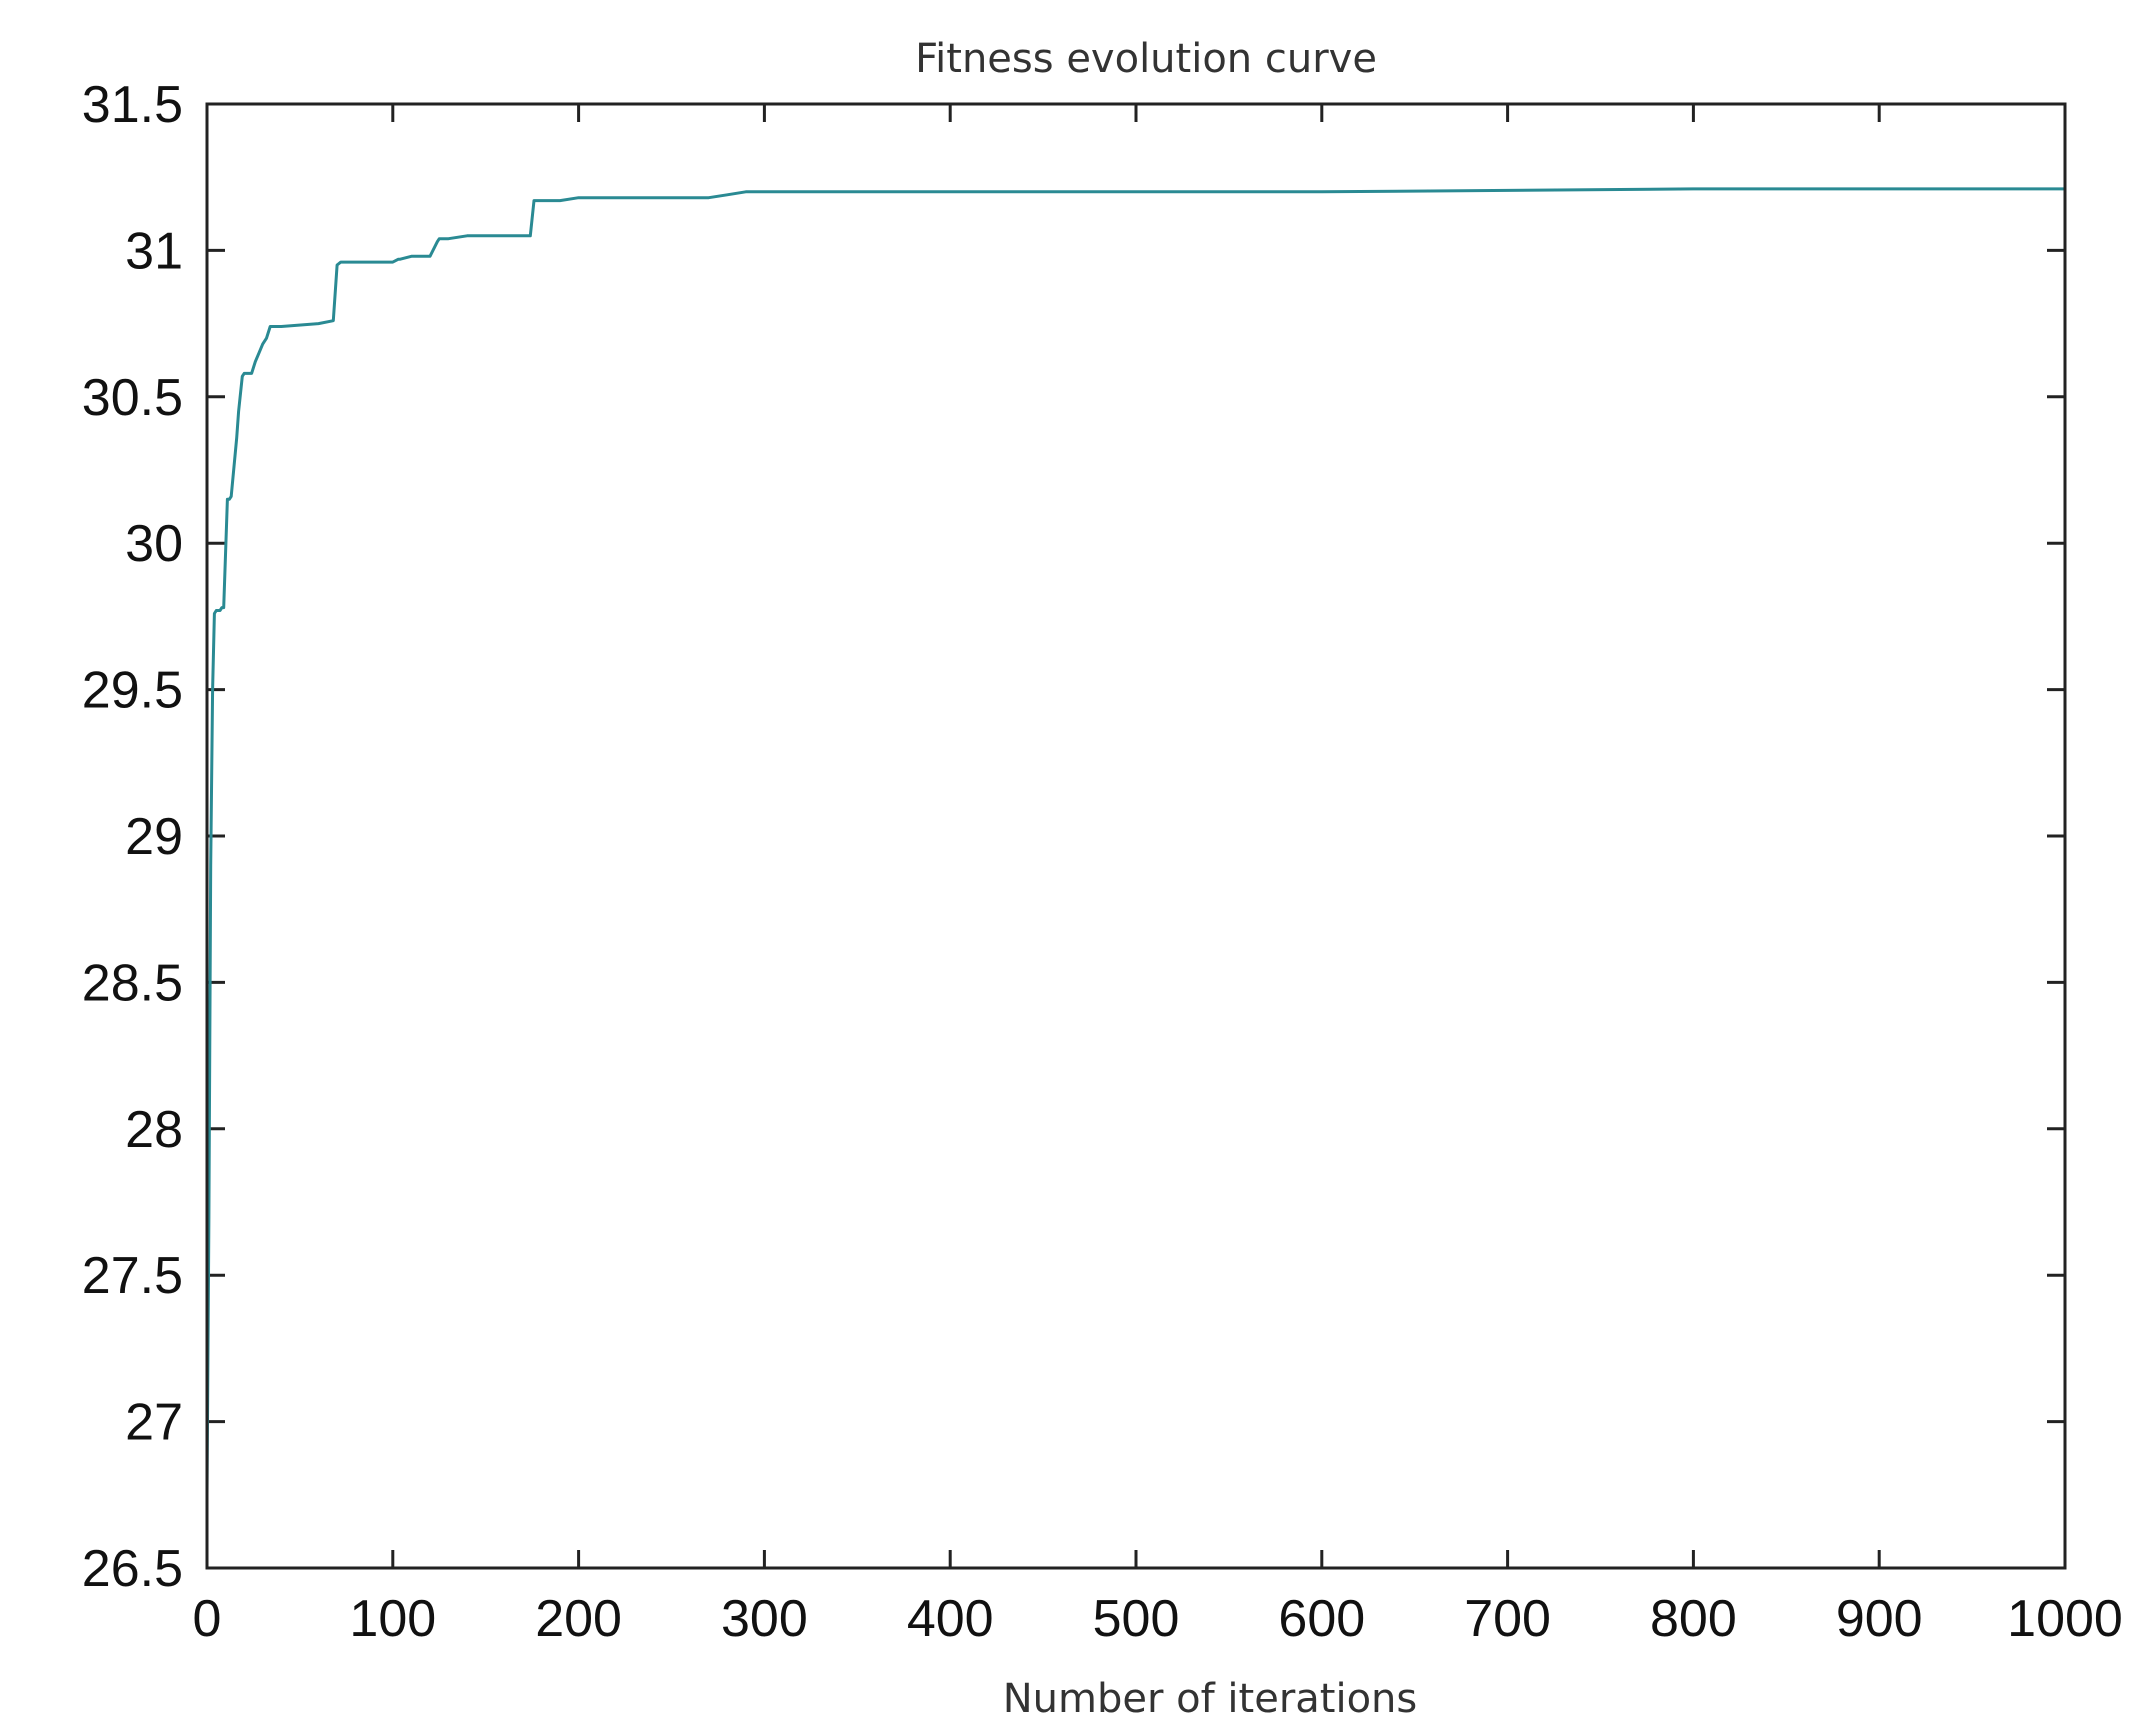  I want to click on x-tick-label: 0, so click(207, 1619).